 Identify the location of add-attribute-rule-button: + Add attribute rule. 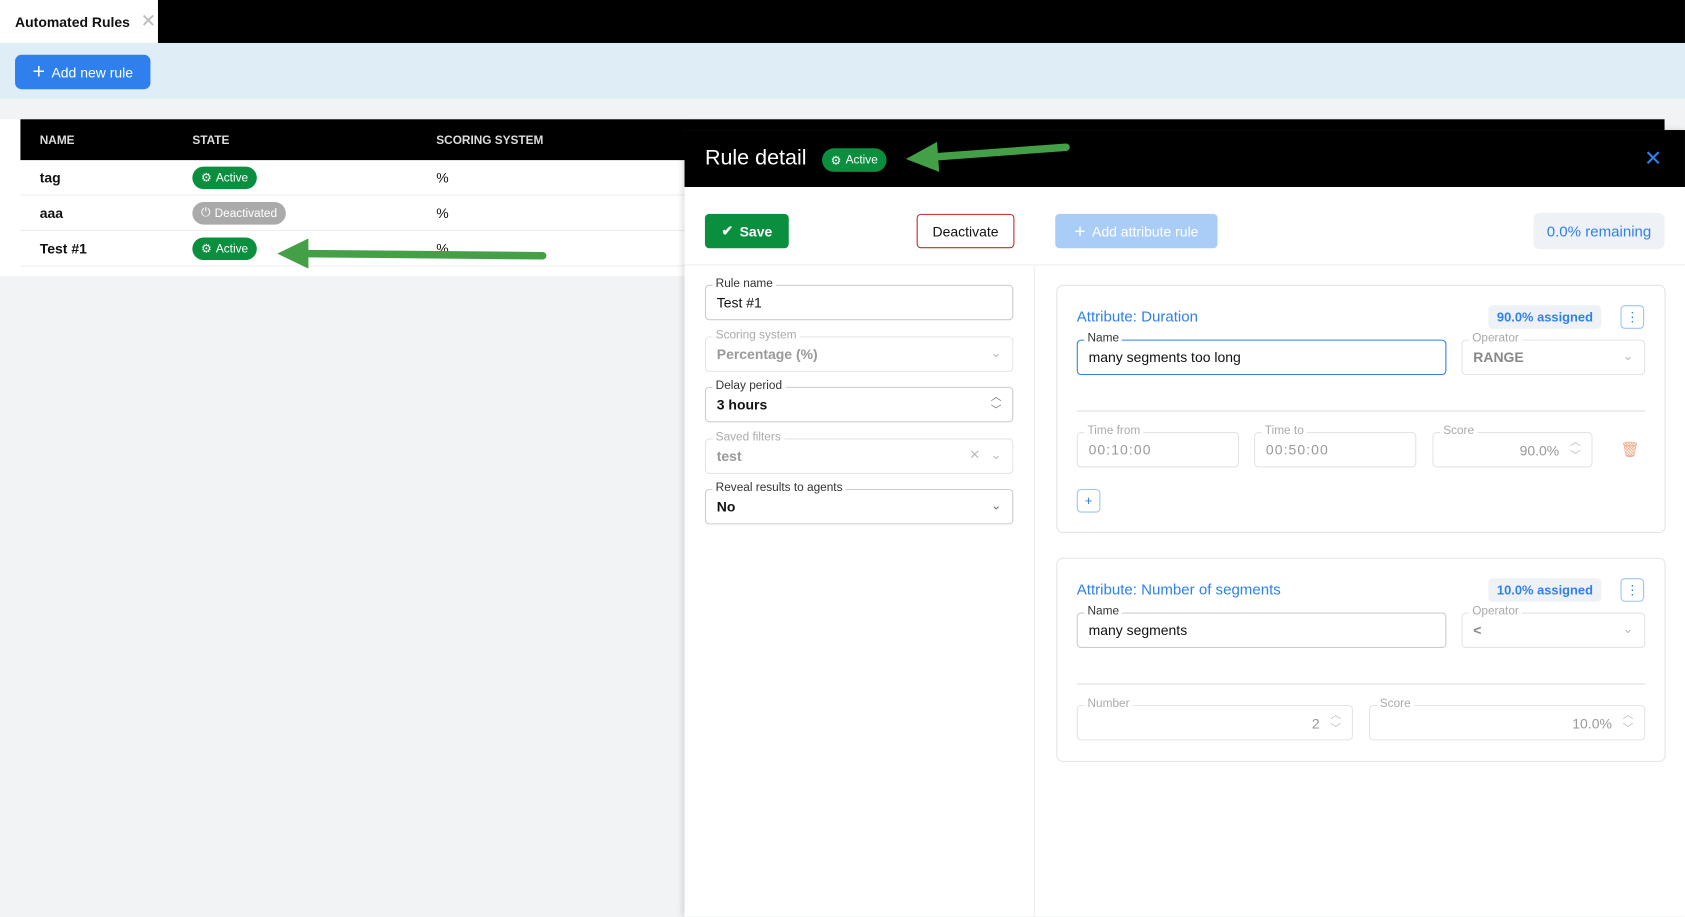
(1136, 231).